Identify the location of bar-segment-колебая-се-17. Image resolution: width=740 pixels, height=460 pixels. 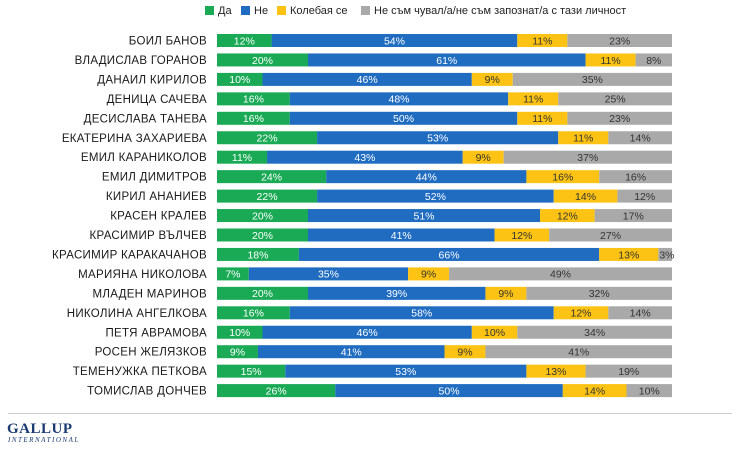
(556, 371).